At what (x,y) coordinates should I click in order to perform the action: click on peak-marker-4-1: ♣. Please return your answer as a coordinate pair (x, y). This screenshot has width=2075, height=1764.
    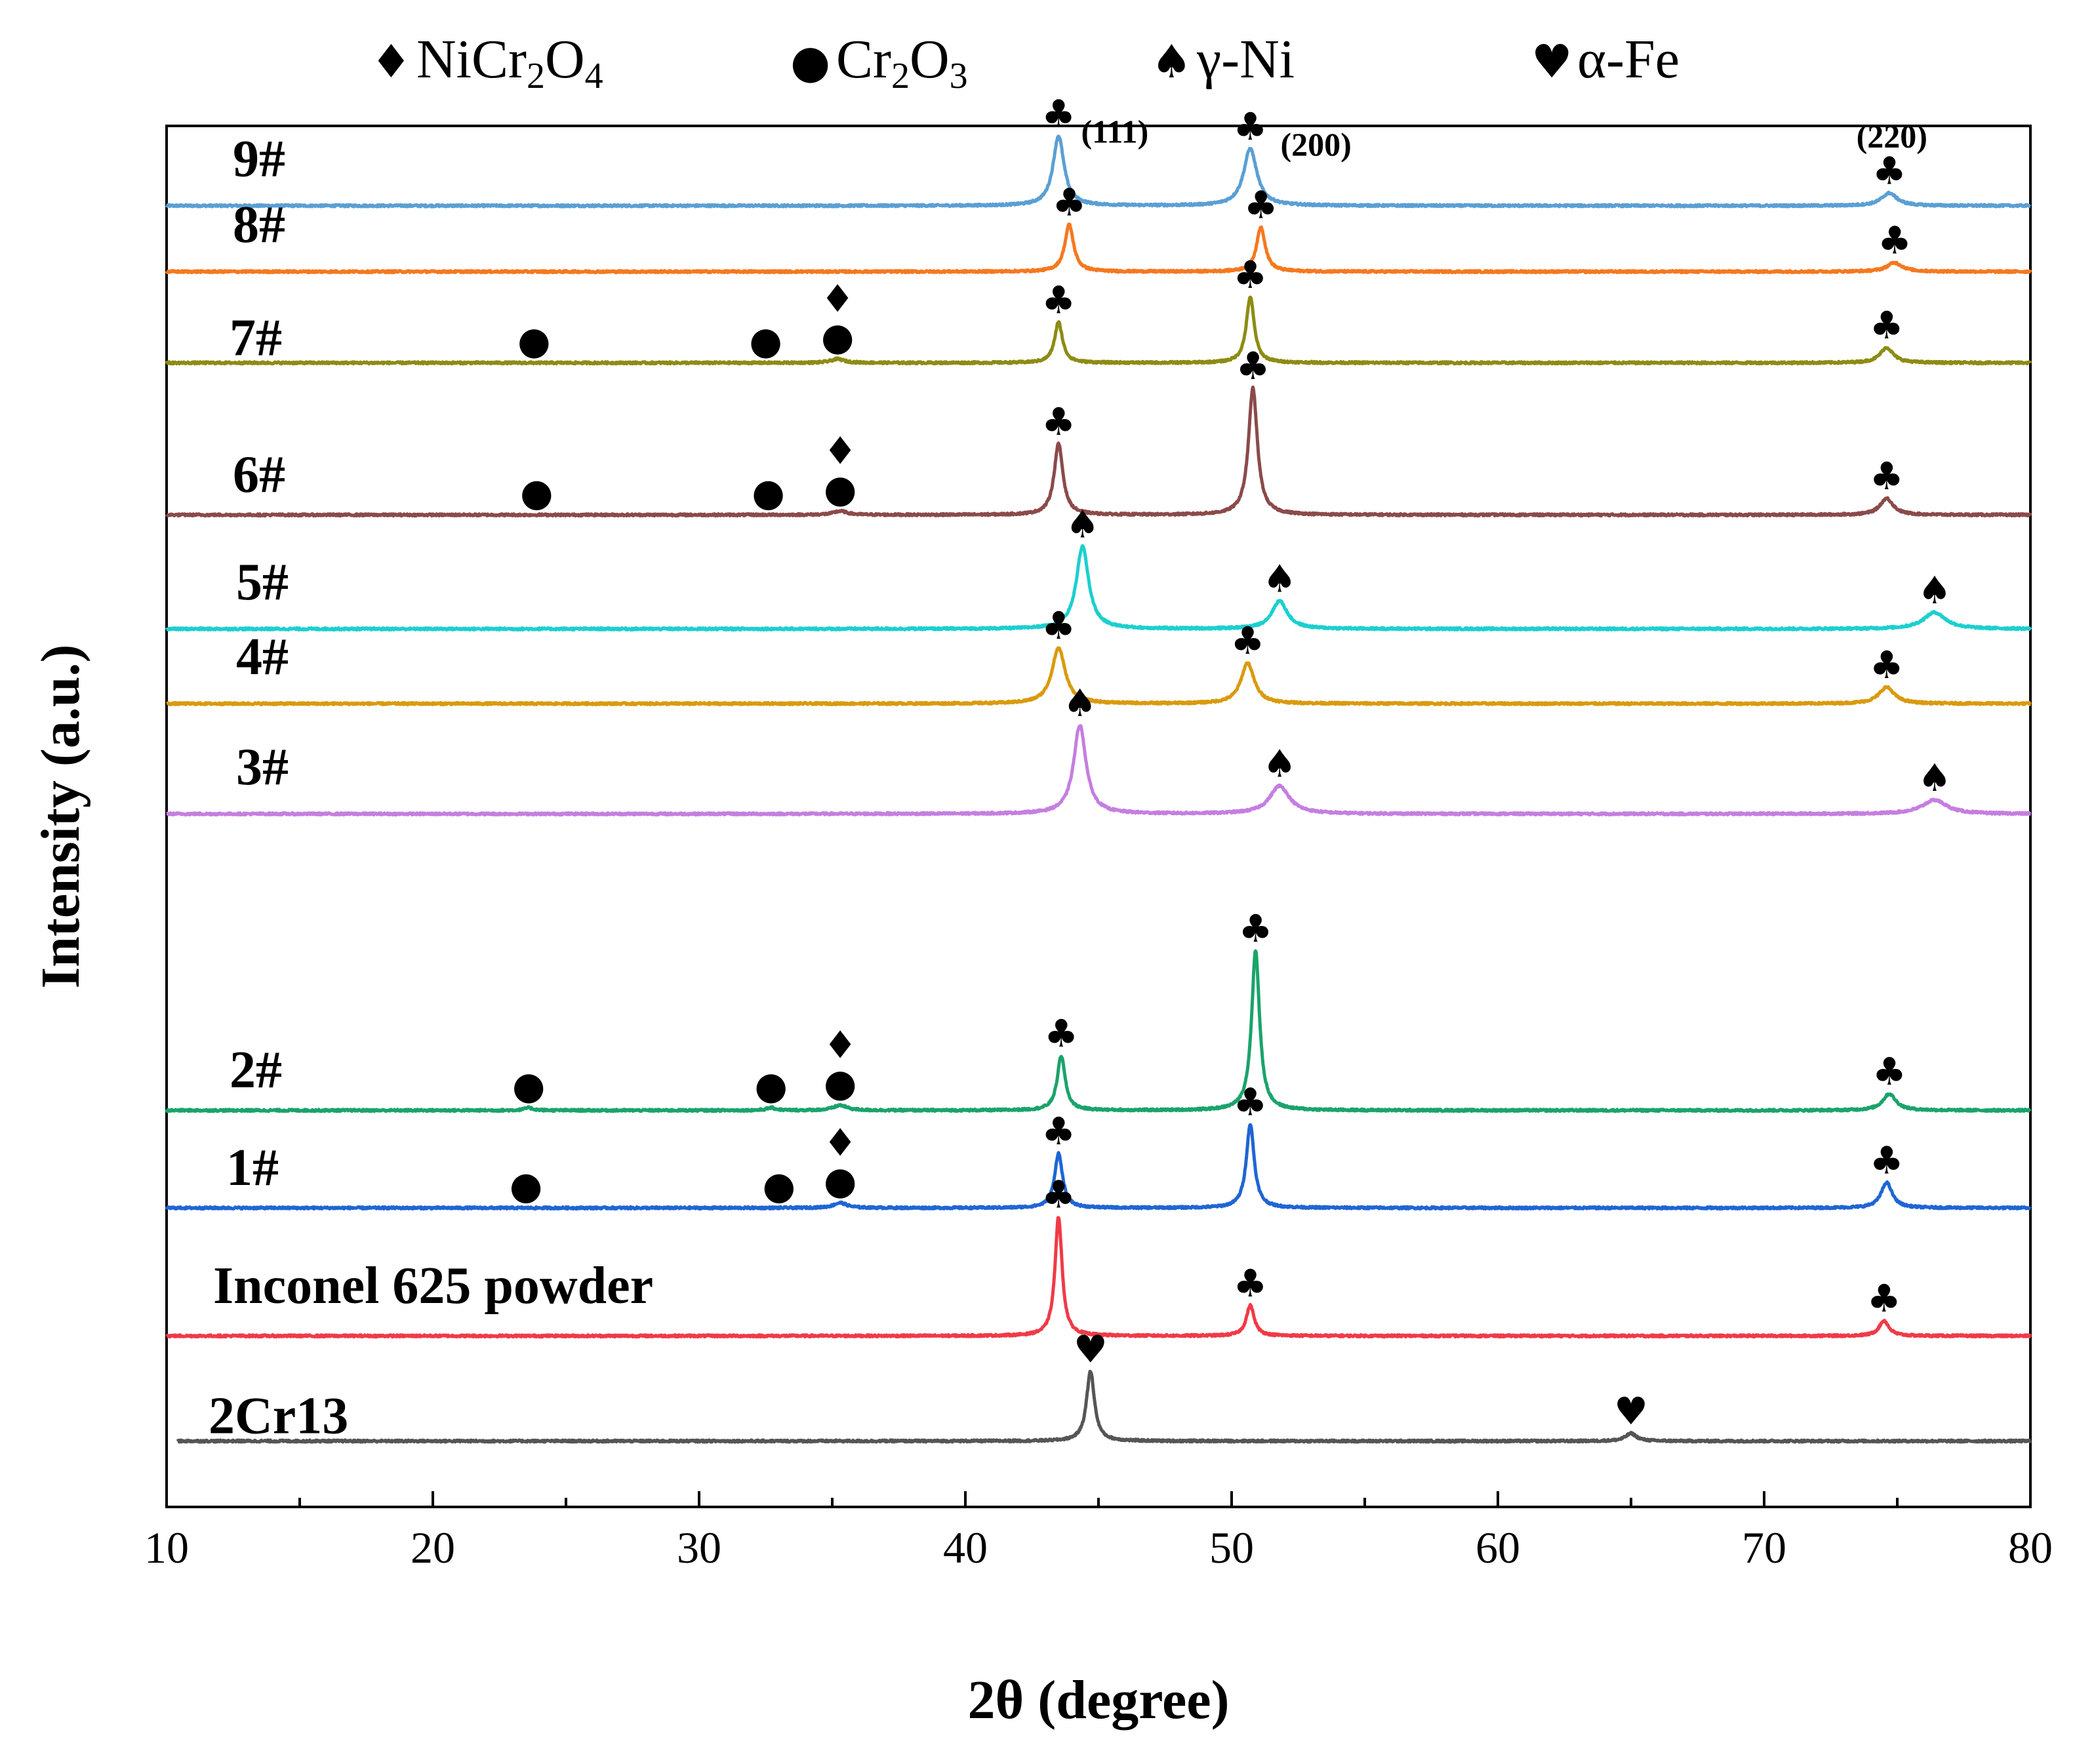
    Looking at the image, I should click on (1247, 641).